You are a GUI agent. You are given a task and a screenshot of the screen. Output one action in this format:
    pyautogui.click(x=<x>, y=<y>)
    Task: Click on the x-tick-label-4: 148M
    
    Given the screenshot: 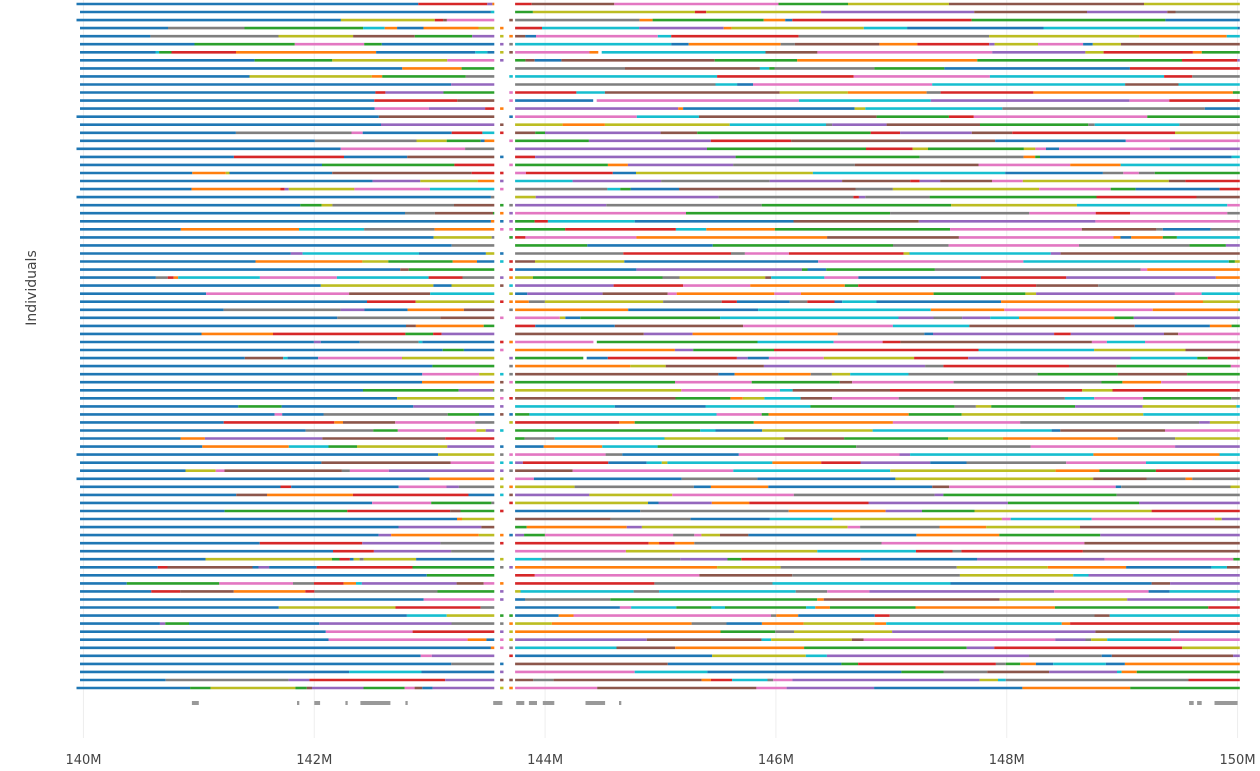 What is the action you would take?
    pyautogui.click(x=1007, y=760)
    